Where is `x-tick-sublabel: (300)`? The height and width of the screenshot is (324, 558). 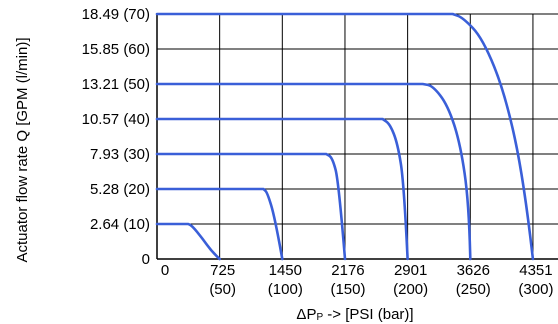 x-tick-sublabel: (300) is located at coordinates (535, 289).